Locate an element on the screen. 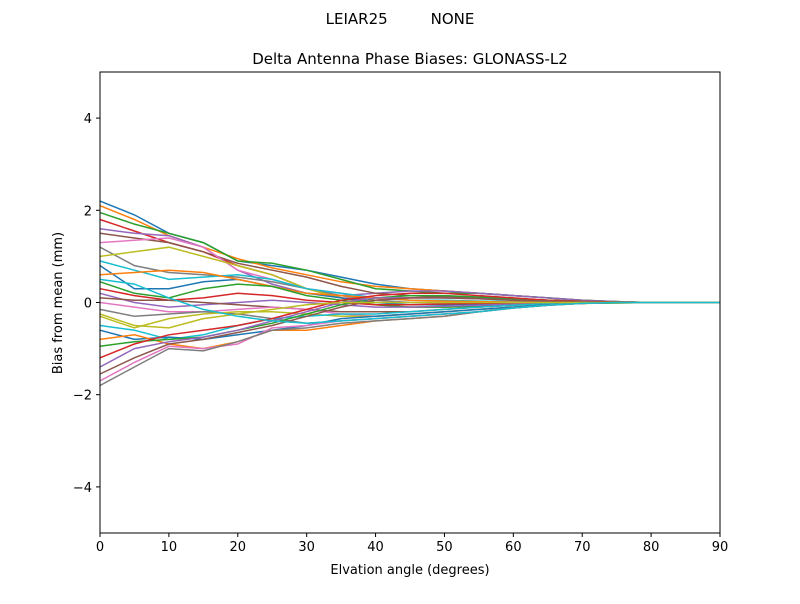 The image size is (800, 604). y-axis: −4 −2 0 2 4 is located at coordinates (86, 304).